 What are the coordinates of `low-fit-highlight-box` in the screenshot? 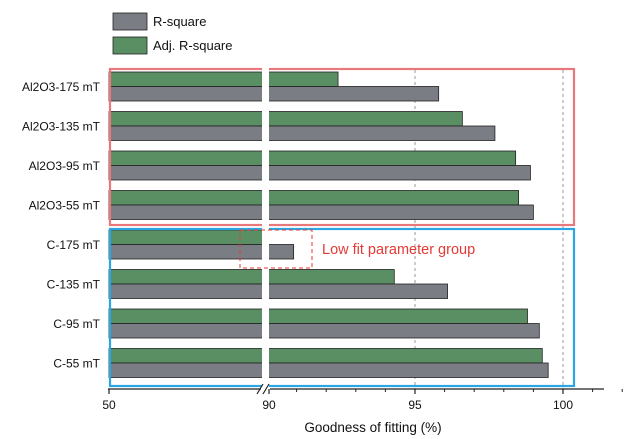 It's located at (276, 249).